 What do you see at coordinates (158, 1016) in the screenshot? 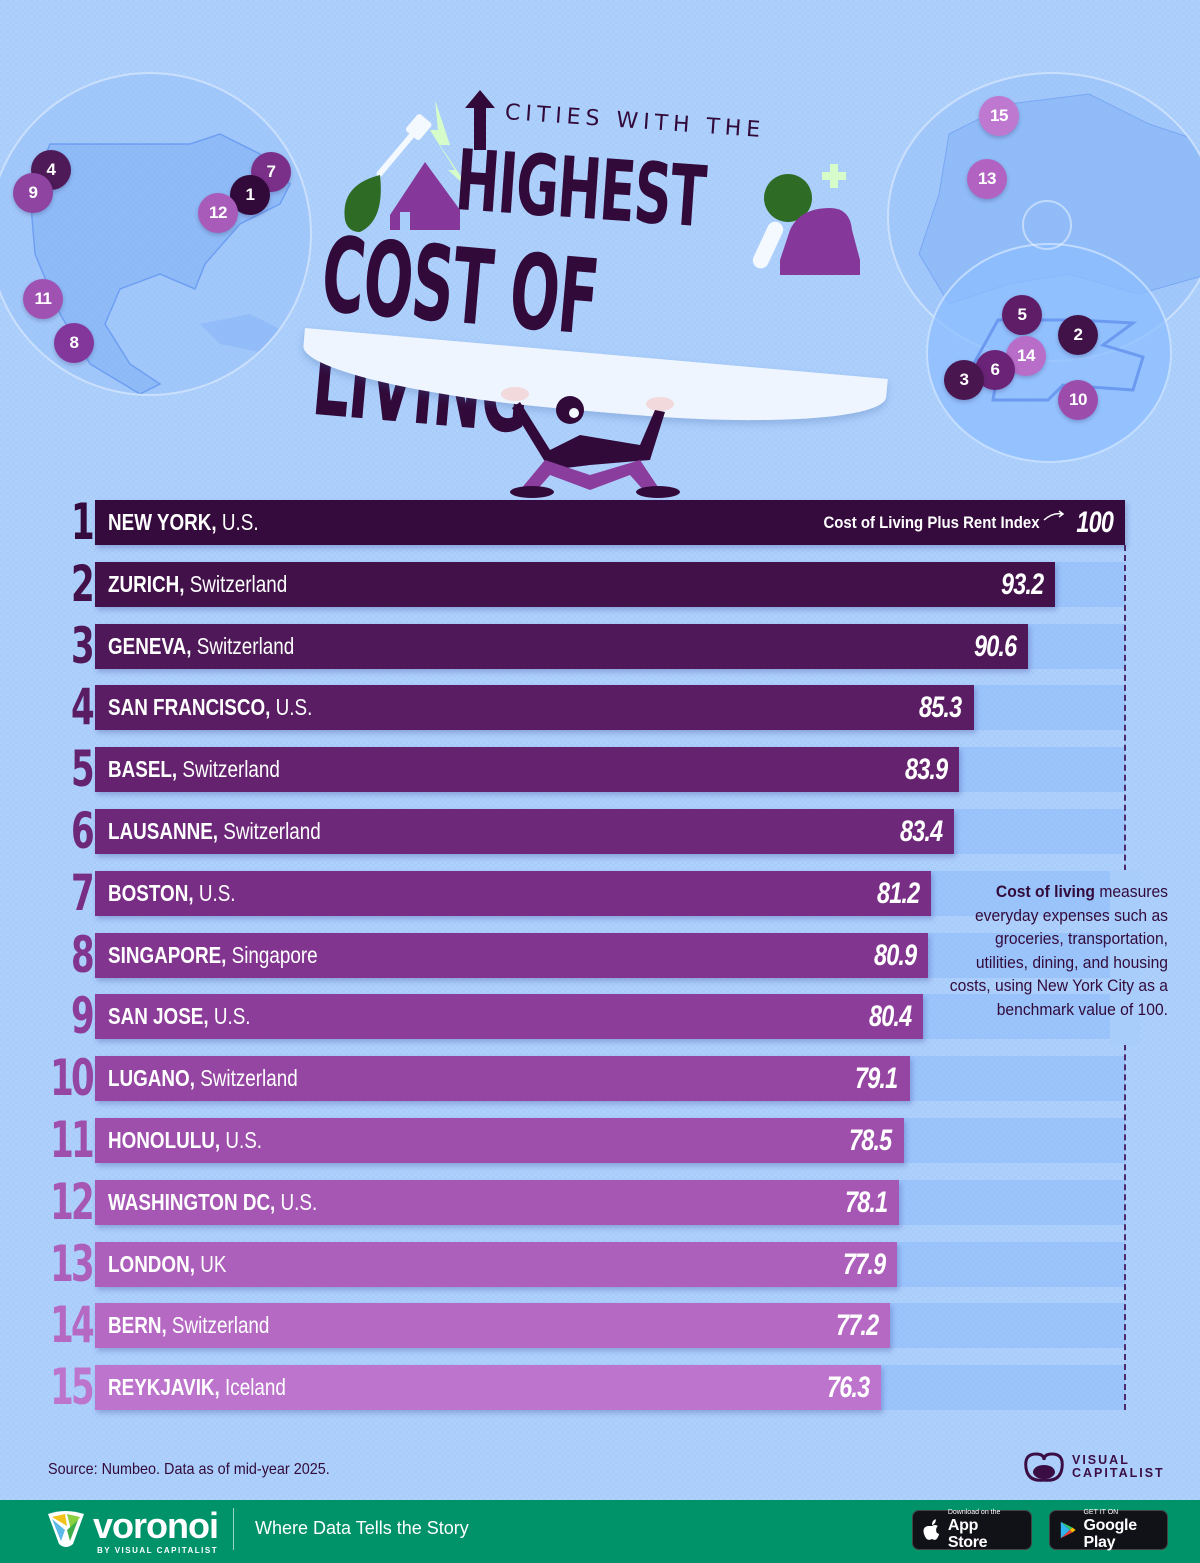
I see `city-name: SAN JOSE,` at bounding box center [158, 1016].